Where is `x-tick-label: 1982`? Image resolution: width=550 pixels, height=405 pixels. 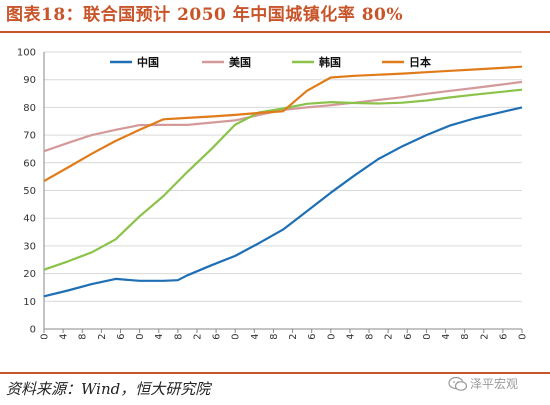 x-tick-label: 1982 is located at coordinates (197, 336).